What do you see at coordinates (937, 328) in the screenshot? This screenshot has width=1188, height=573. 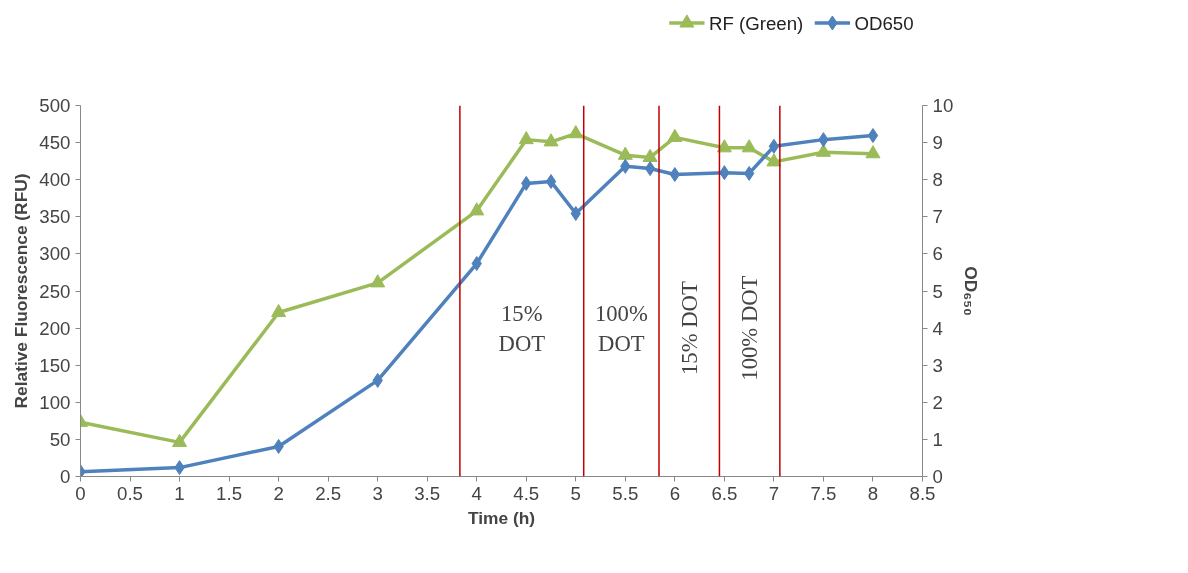 I see `y2-tick-label: 4` at bounding box center [937, 328].